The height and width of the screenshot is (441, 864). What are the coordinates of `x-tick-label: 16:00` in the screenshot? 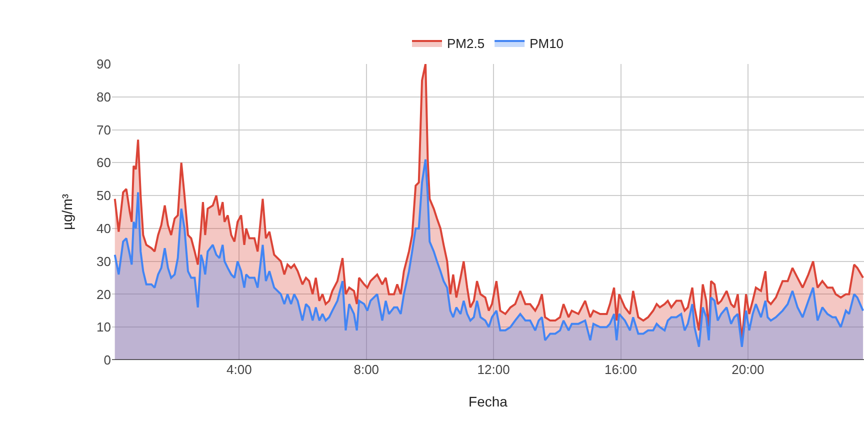 It's located at (621, 369).